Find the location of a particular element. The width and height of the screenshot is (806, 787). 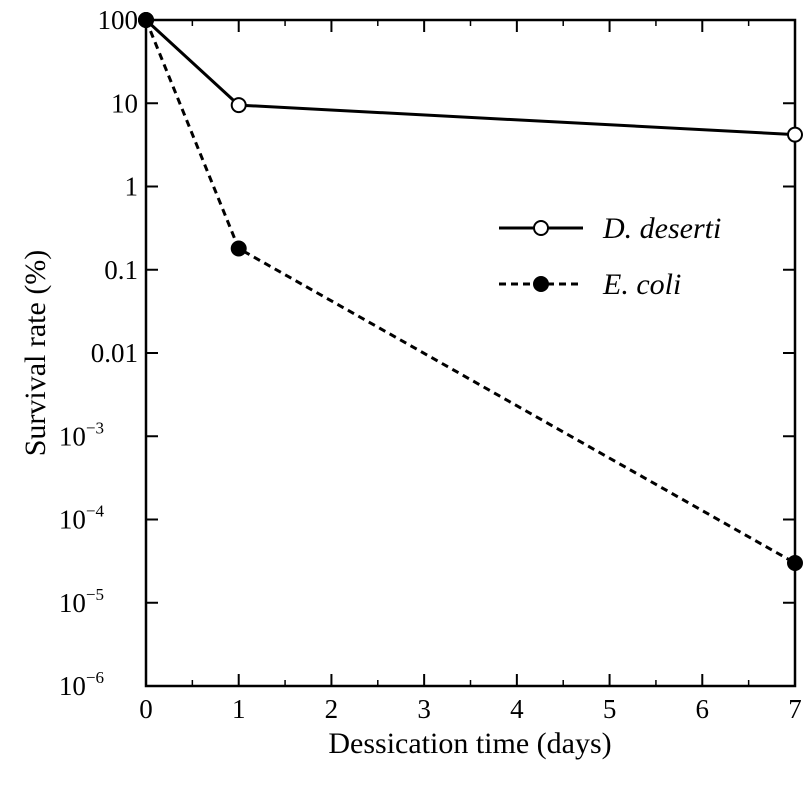

x-tick-label: 3 is located at coordinates (424, 709).